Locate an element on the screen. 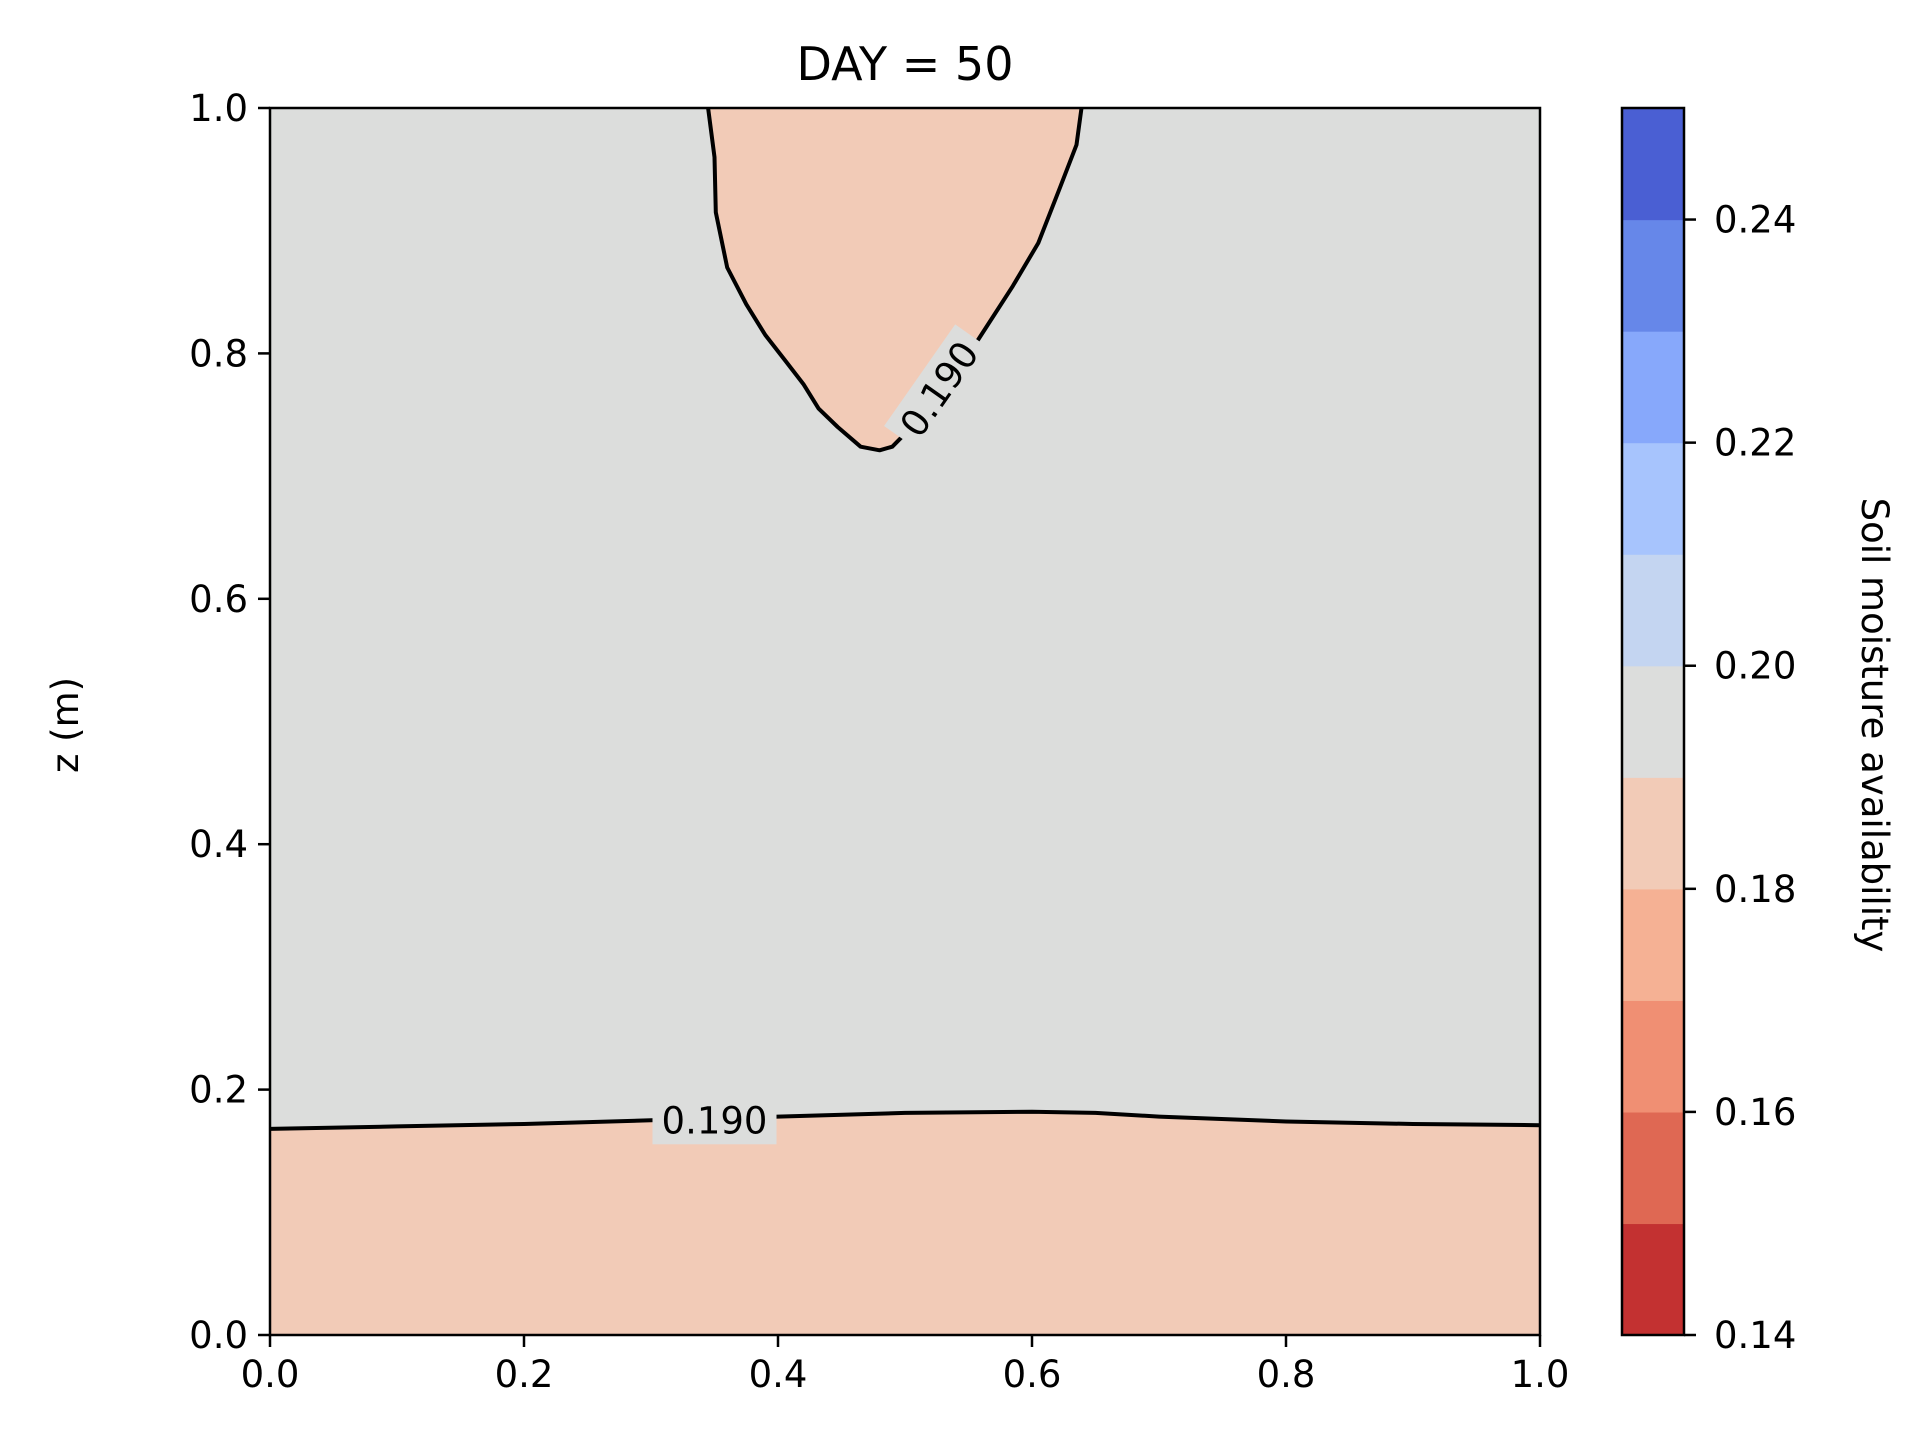 The image size is (1920, 1440). y-tick-label: 0.4 is located at coordinates (218, 844).